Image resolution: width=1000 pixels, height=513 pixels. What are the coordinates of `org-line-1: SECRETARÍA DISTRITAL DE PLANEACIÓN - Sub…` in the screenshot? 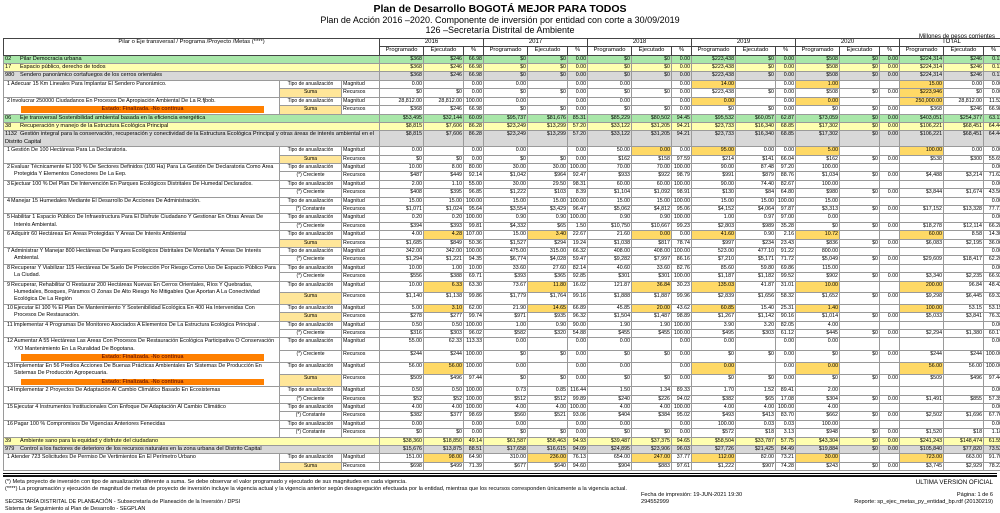 It's located at (123, 502).